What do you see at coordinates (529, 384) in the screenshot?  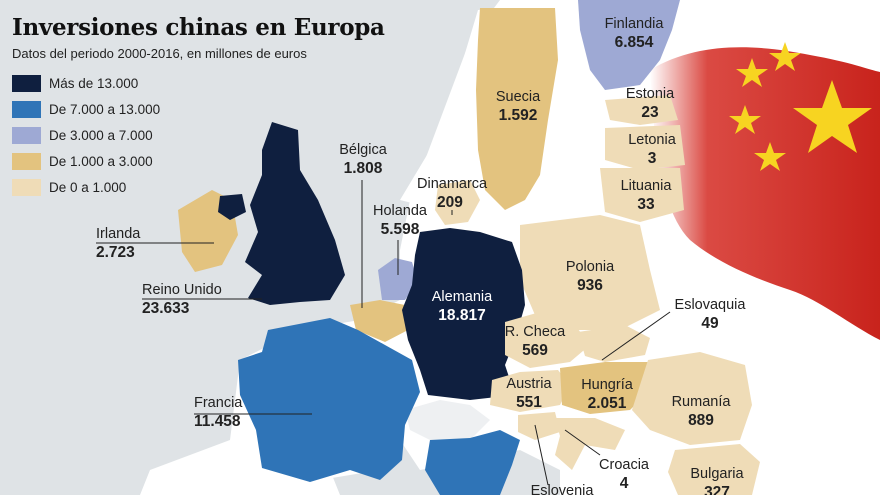 I see `country-name: Austria` at bounding box center [529, 384].